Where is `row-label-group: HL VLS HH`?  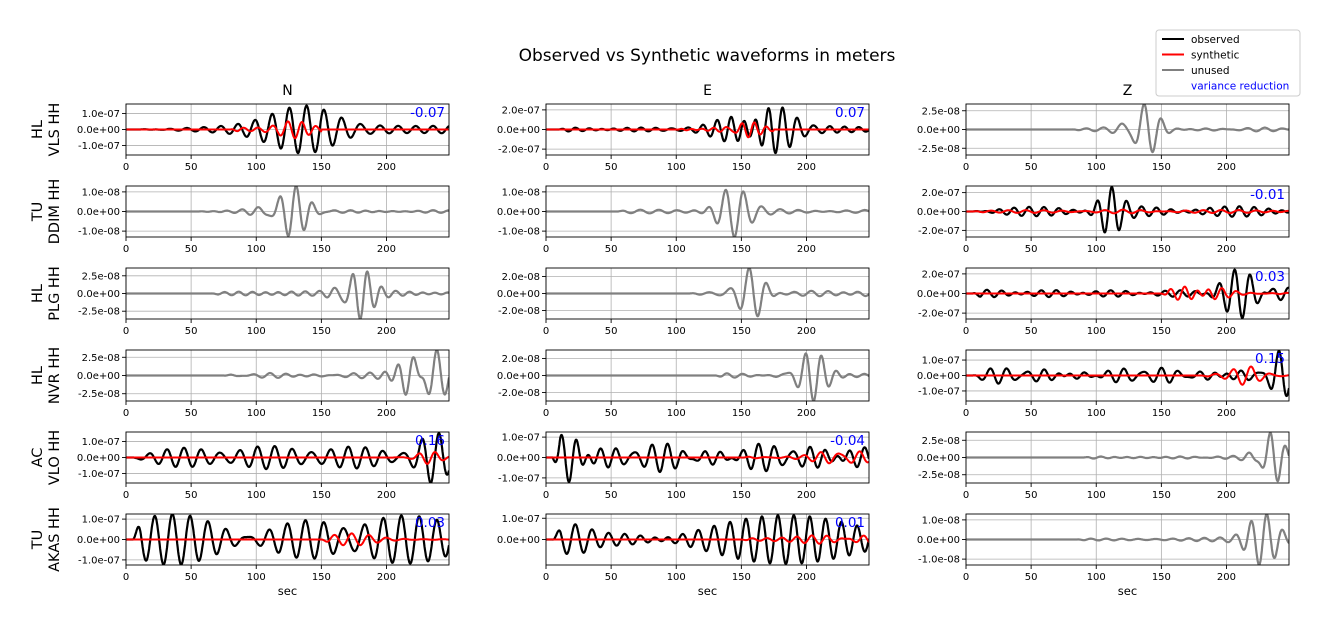
row-label-group: HL VLS HH is located at coordinates (46, 130).